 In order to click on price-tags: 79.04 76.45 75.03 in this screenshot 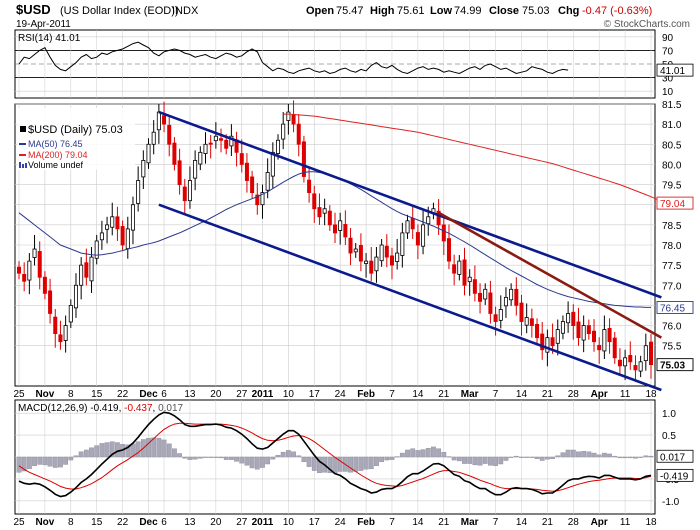, I will do `click(675, 284)`.